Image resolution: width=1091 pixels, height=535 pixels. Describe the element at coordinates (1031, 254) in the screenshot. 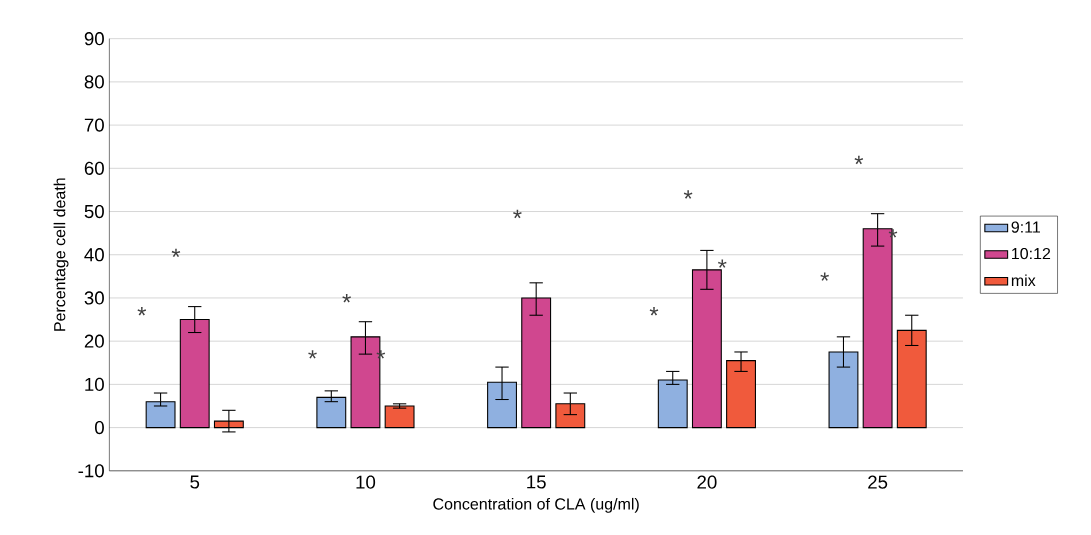

I see `legend-label: 10:12` at that location.